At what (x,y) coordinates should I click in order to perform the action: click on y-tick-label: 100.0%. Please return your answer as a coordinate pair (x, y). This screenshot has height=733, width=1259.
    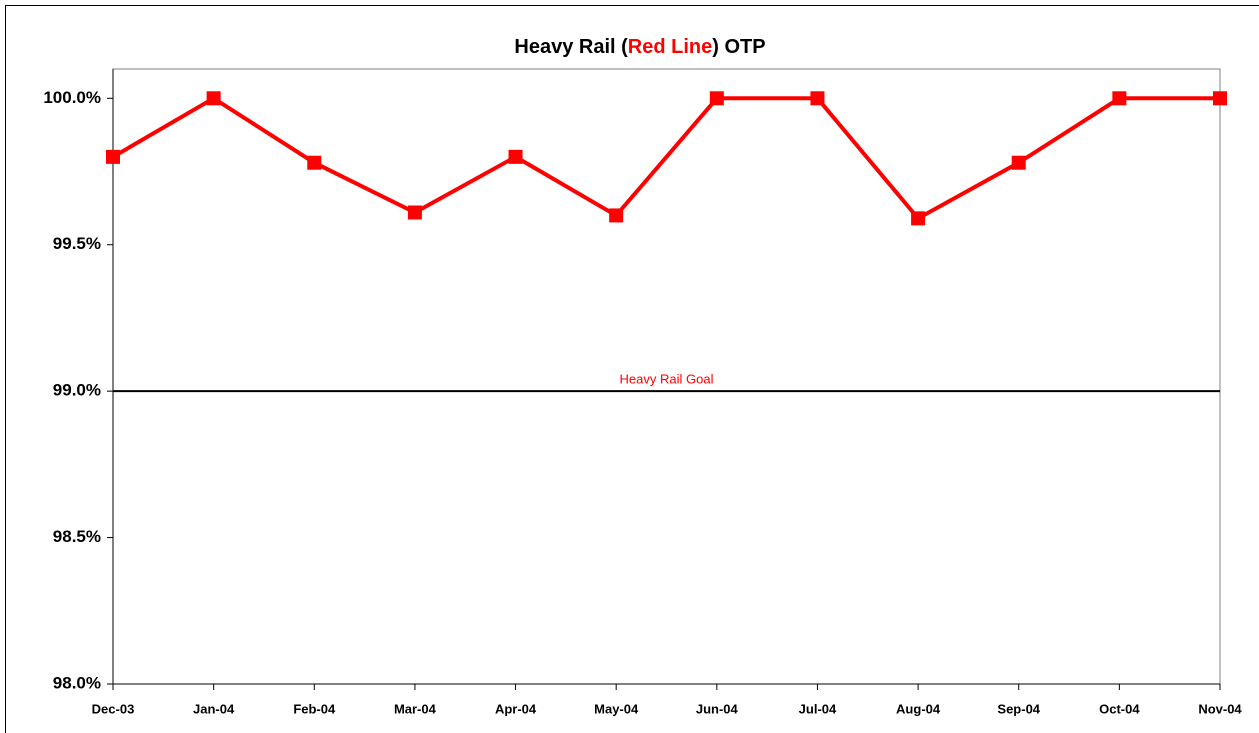
    Looking at the image, I should click on (72, 97).